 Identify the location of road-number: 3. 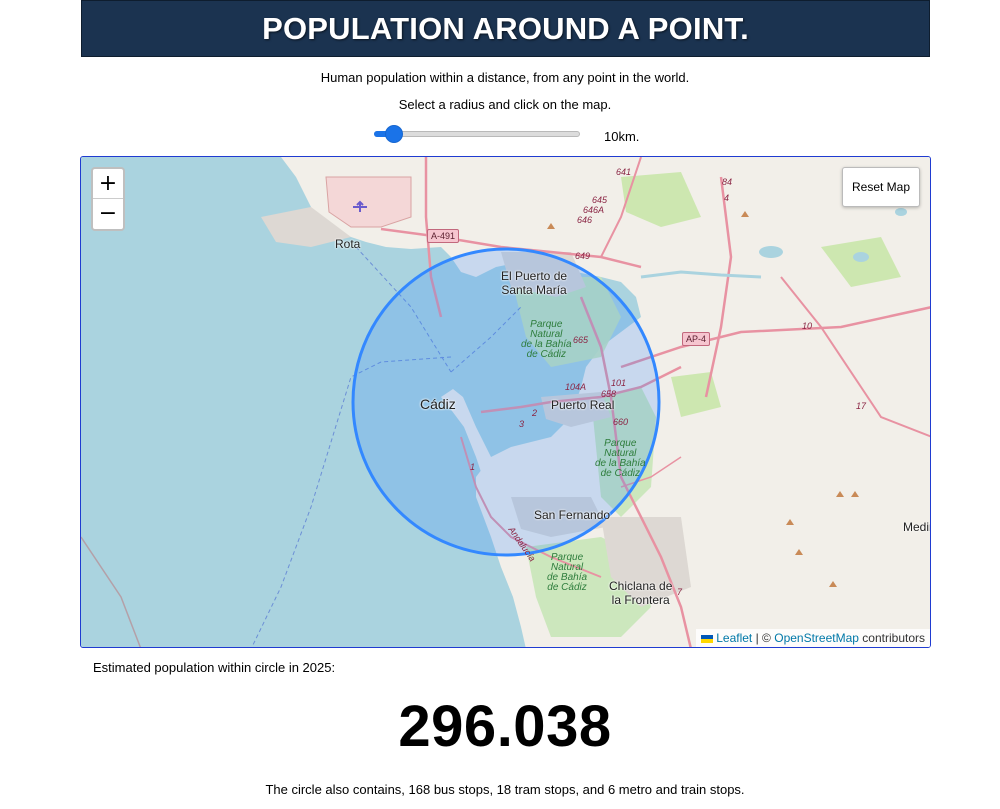
(522, 424).